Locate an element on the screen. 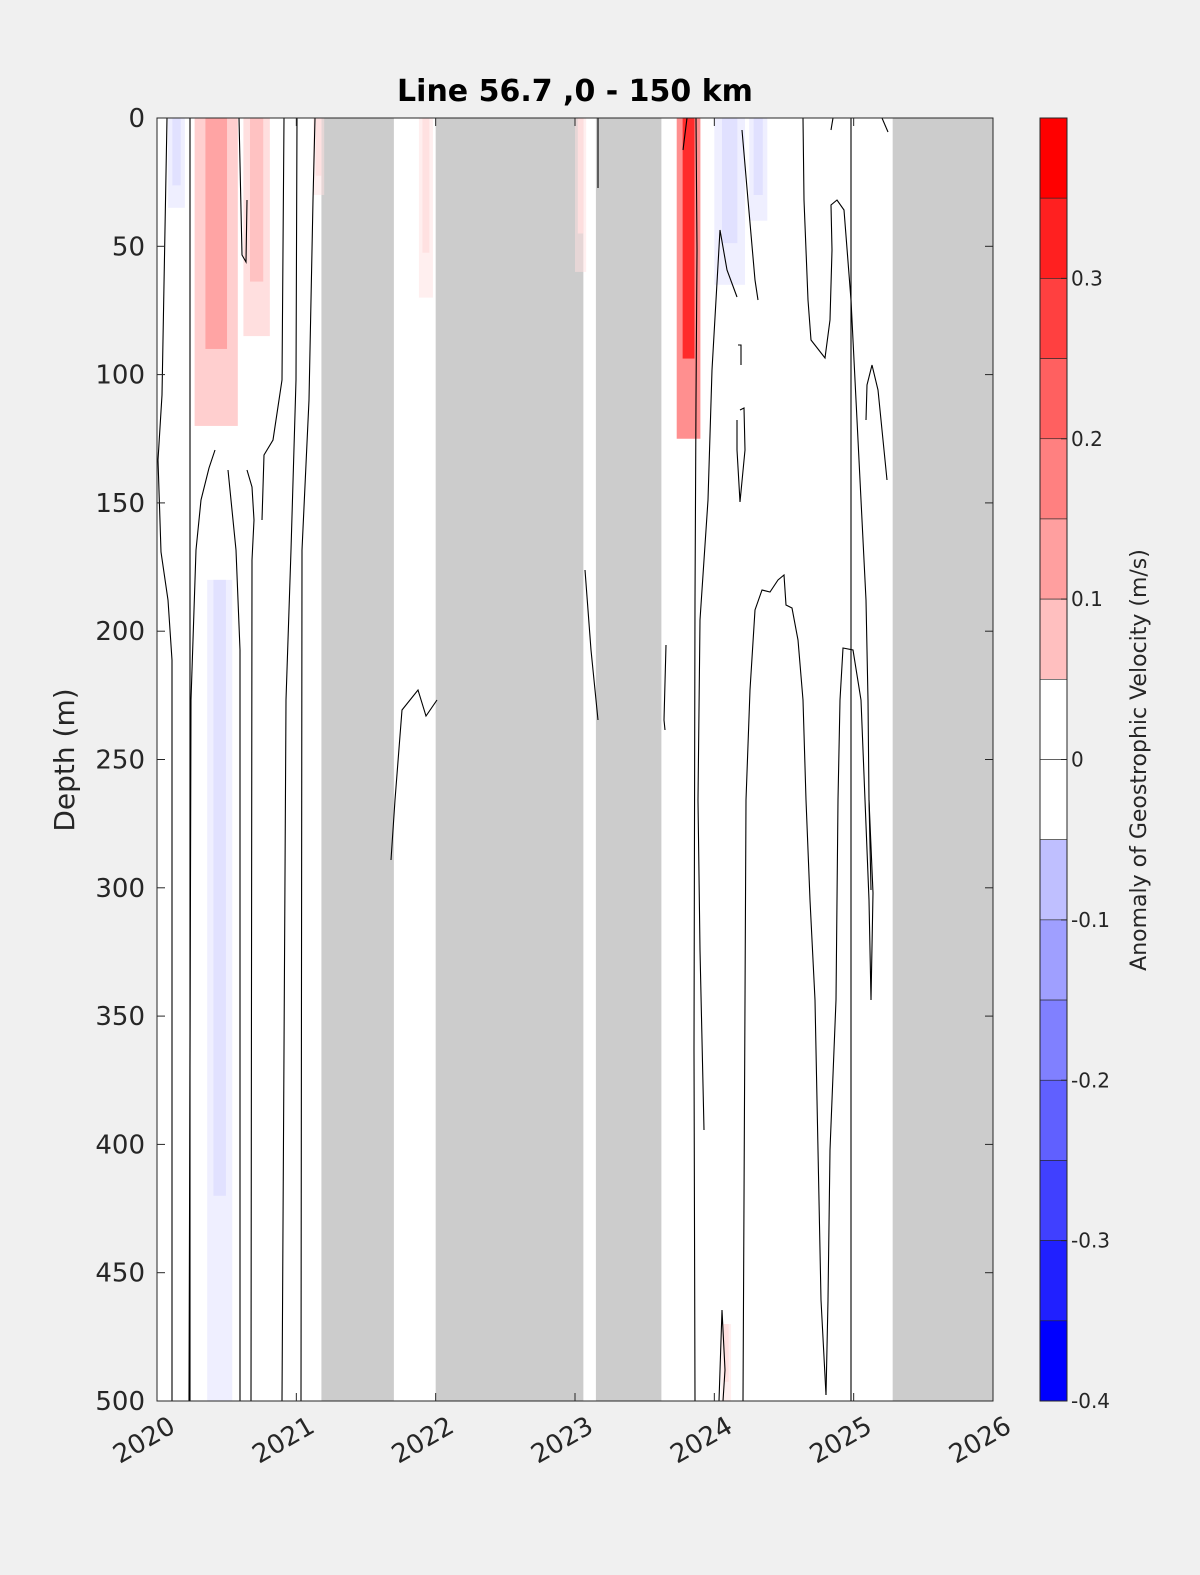  colorbar-tick-label: -0.2 is located at coordinates (1090, 1080).